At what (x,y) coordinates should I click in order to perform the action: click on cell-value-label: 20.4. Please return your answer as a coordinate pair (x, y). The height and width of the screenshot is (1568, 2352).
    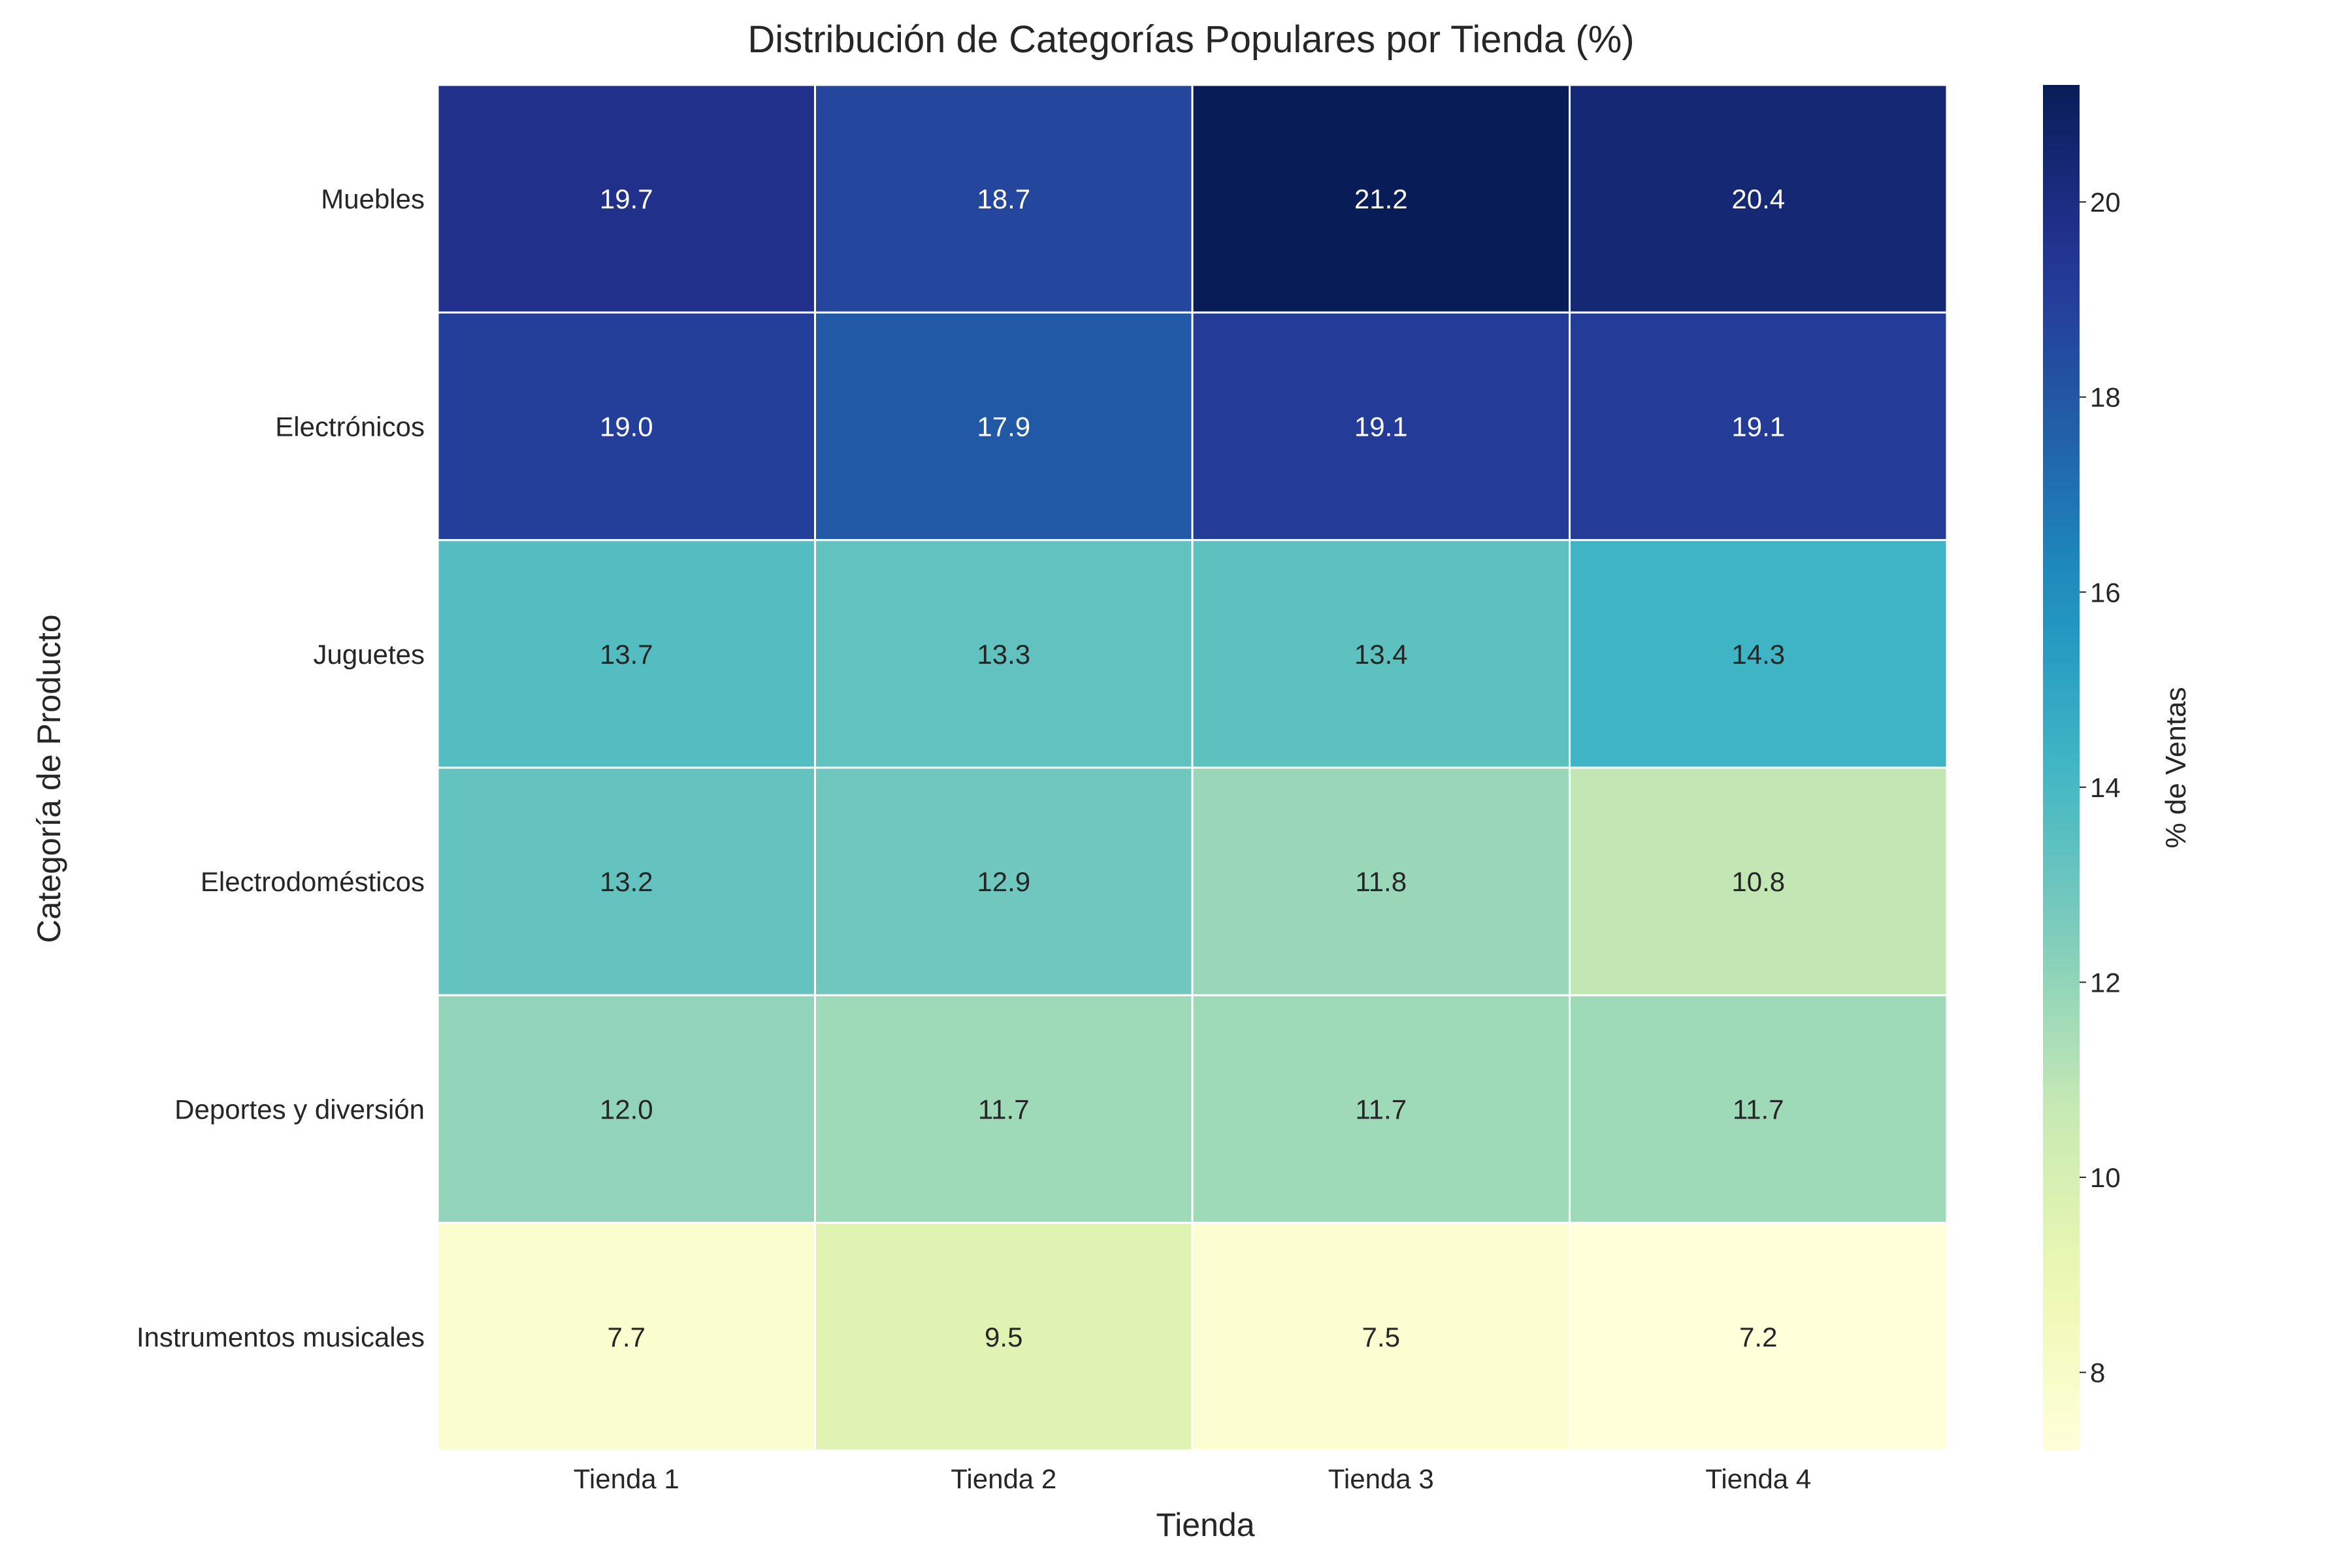
    Looking at the image, I should click on (1758, 199).